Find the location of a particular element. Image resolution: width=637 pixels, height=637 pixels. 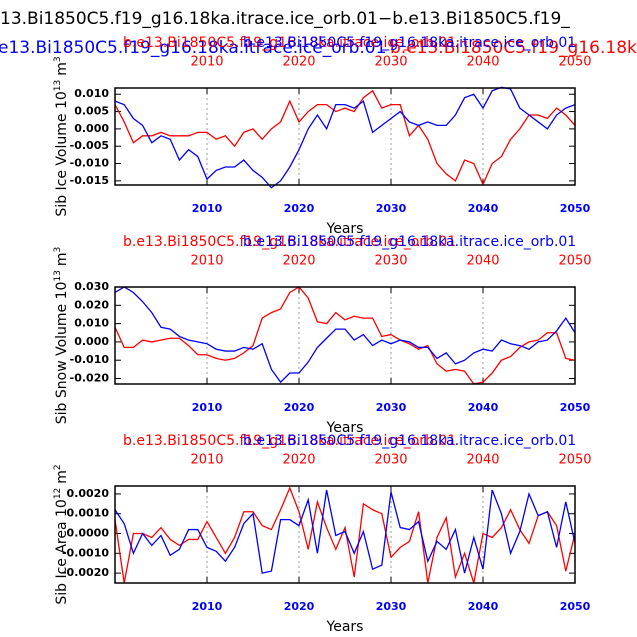

y-tick-label: 0.0020 is located at coordinates (88, 493).